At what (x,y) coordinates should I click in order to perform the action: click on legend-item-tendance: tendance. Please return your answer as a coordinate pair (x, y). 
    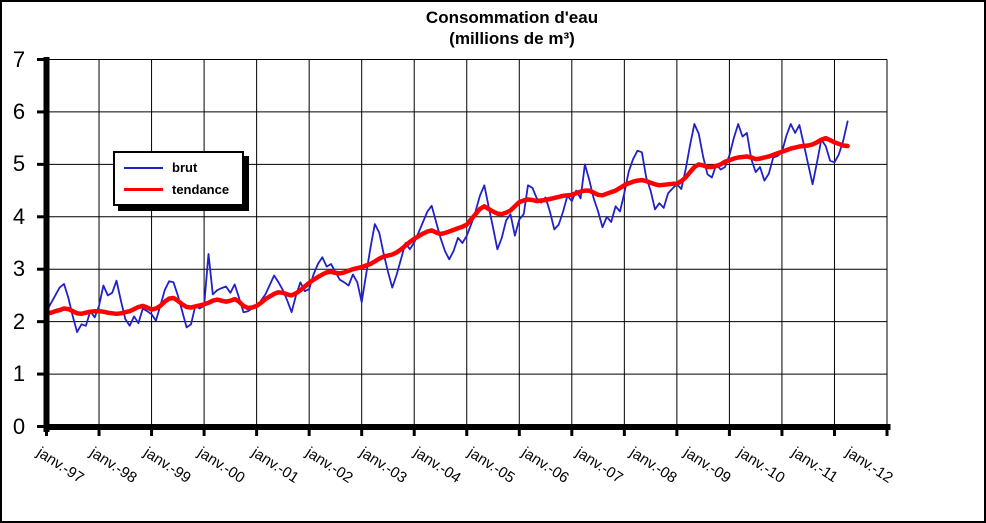
    Looking at the image, I should click on (178, 189).